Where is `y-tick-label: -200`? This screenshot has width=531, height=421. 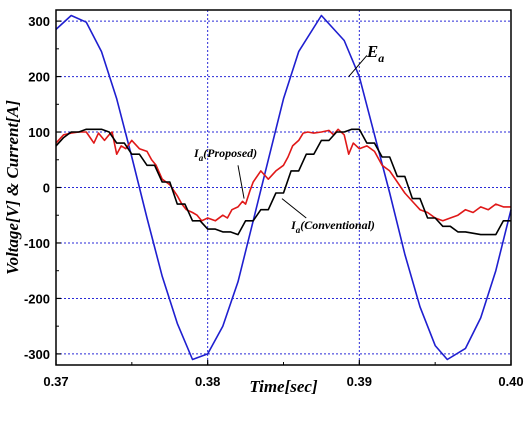
y-tick-label: -200 is located at coordinates (37, 298).